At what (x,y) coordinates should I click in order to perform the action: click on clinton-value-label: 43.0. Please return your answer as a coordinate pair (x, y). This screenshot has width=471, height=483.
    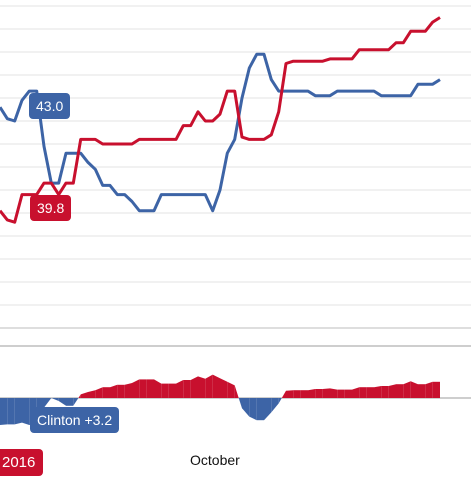
    Looking at the image, I should click on (50, 106).